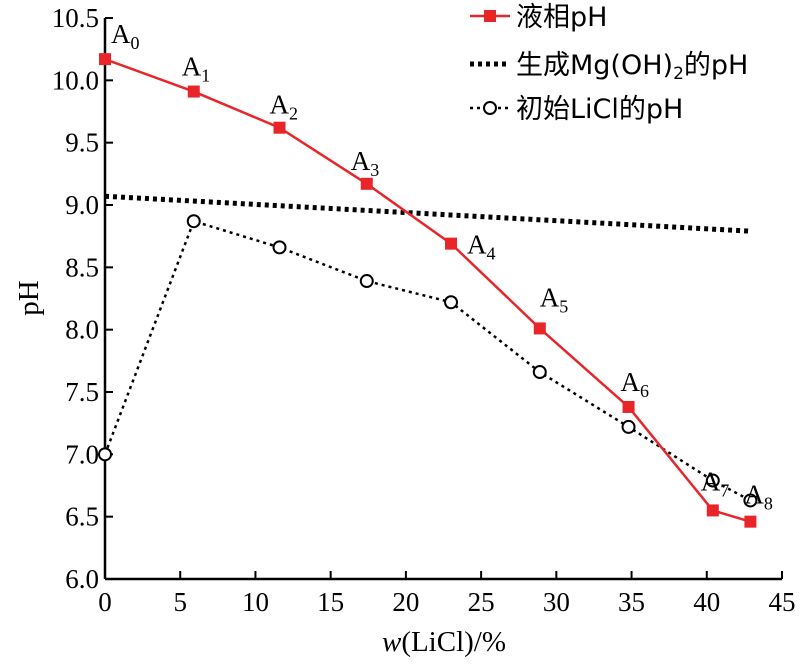 Image resolution: width=800 pixels, height=667 pixels. Describe the element at coordinates (82, 298) in the screenshot. I see `y-ticks: 6.0 6.5 7.0 7.5 8.0 8.5 9.0 9.5 10.0 10.5` at that location.